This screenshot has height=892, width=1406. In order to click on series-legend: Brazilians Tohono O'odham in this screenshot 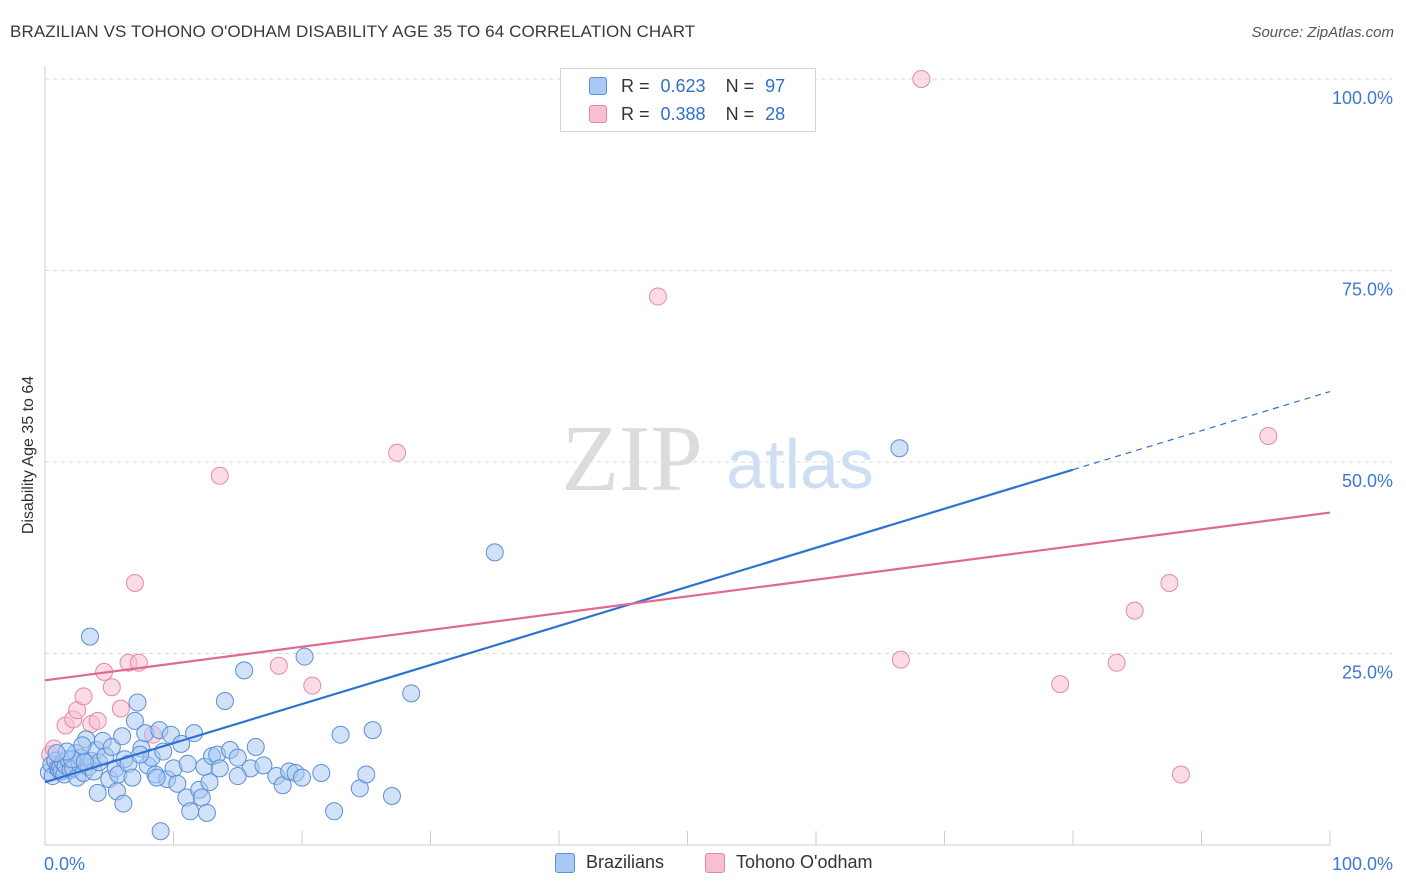, I will do `click(703, 864)`.